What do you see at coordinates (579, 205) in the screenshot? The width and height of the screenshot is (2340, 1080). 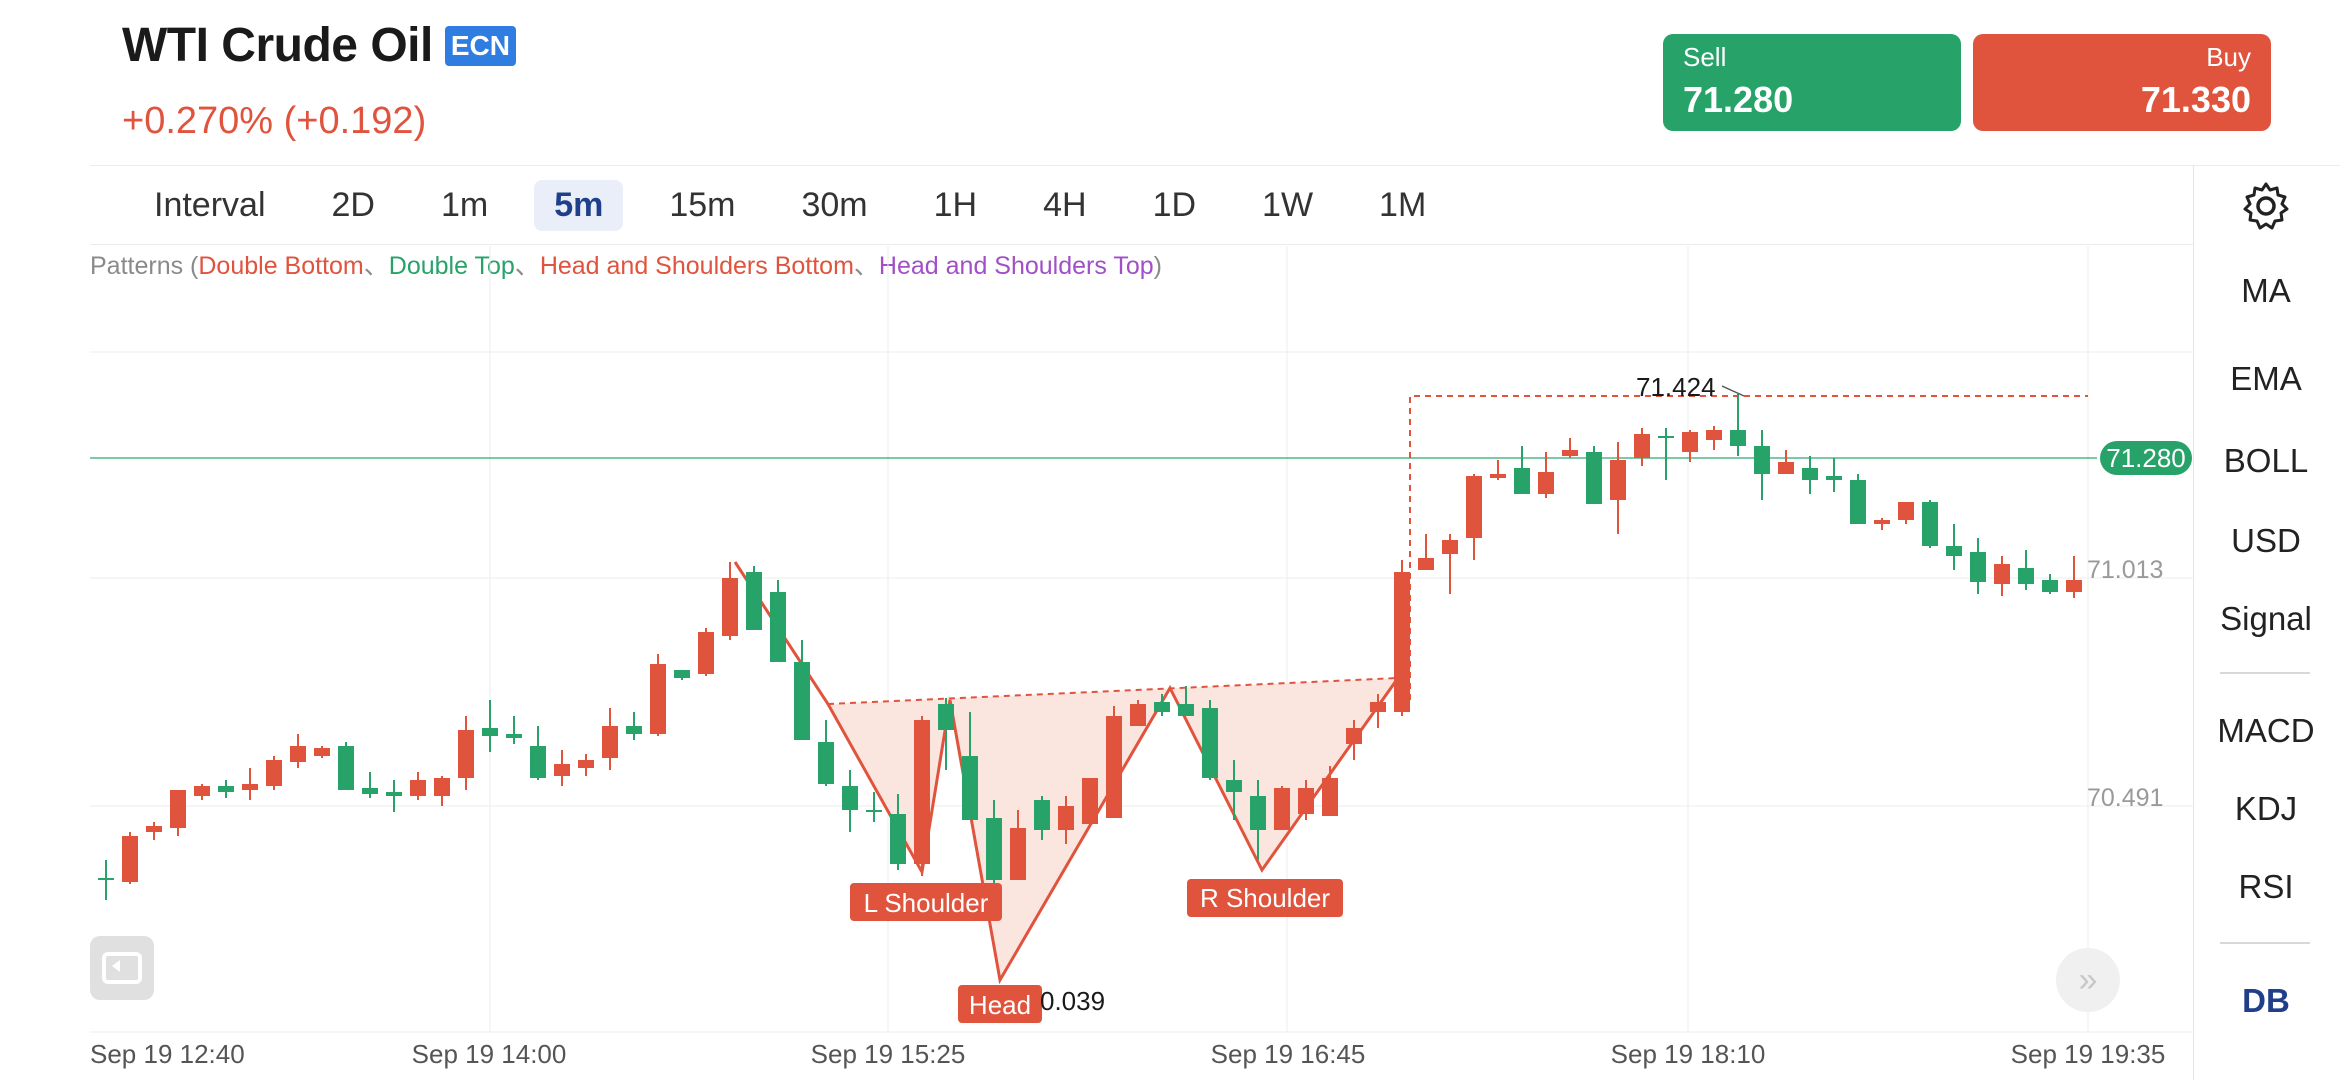 I see `interval-5m: 5m` at bounding box center [579, 205].